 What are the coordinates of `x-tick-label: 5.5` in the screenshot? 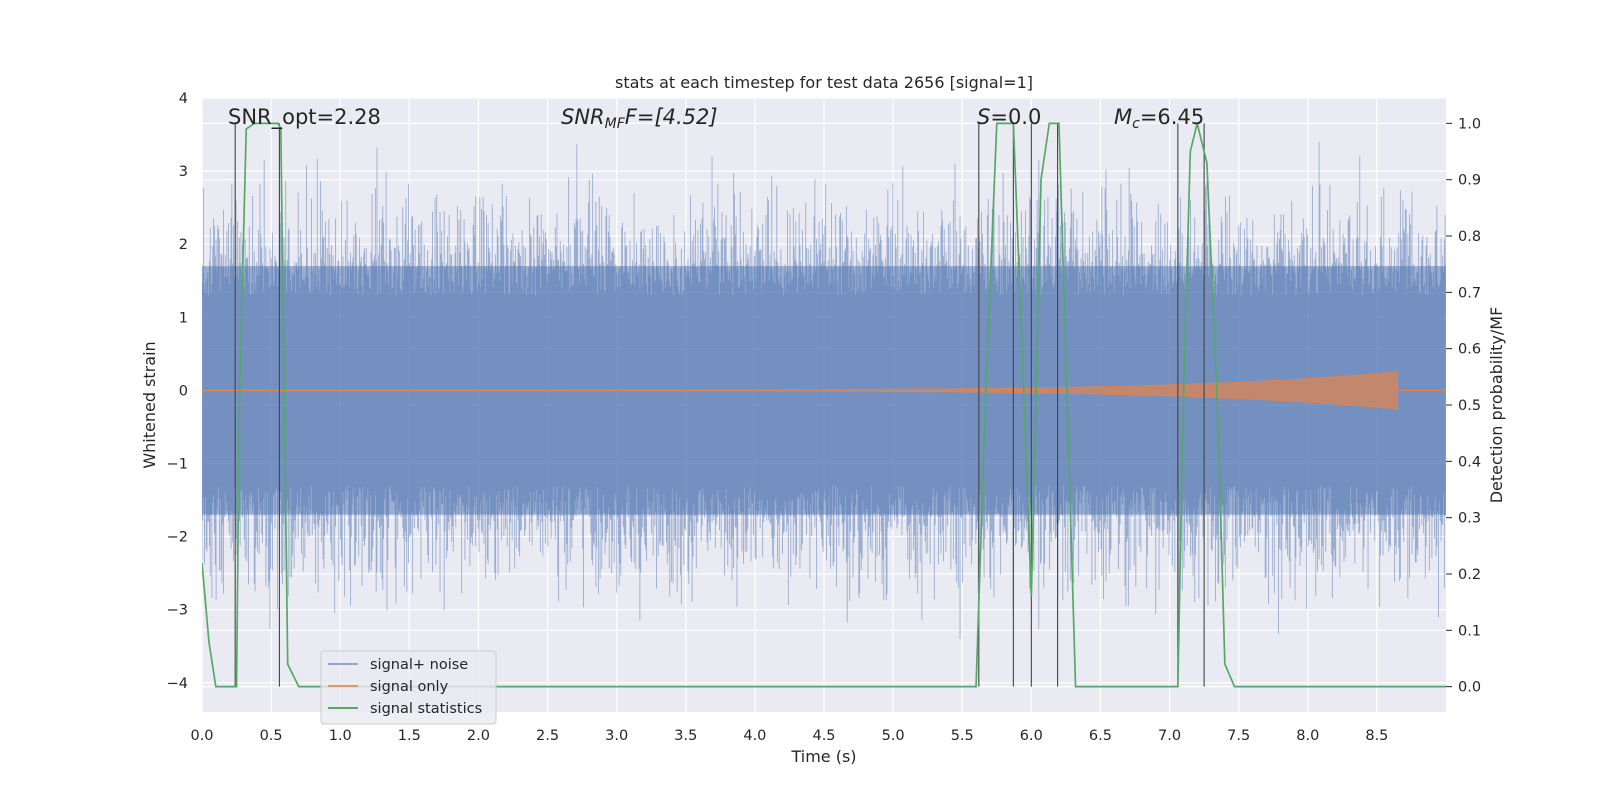 It's located at (962, 736).